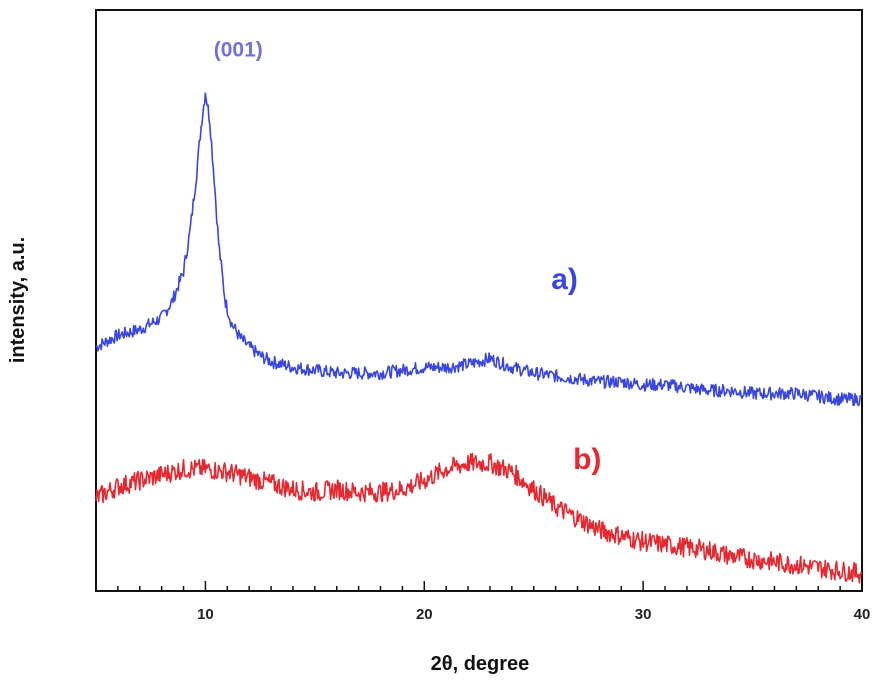 This screenshot has width=884, height=683. What do you see at coordinates (205, 614) in the screenshot?
I see `x-tick-label: 10` at bounding box center [205, 614].